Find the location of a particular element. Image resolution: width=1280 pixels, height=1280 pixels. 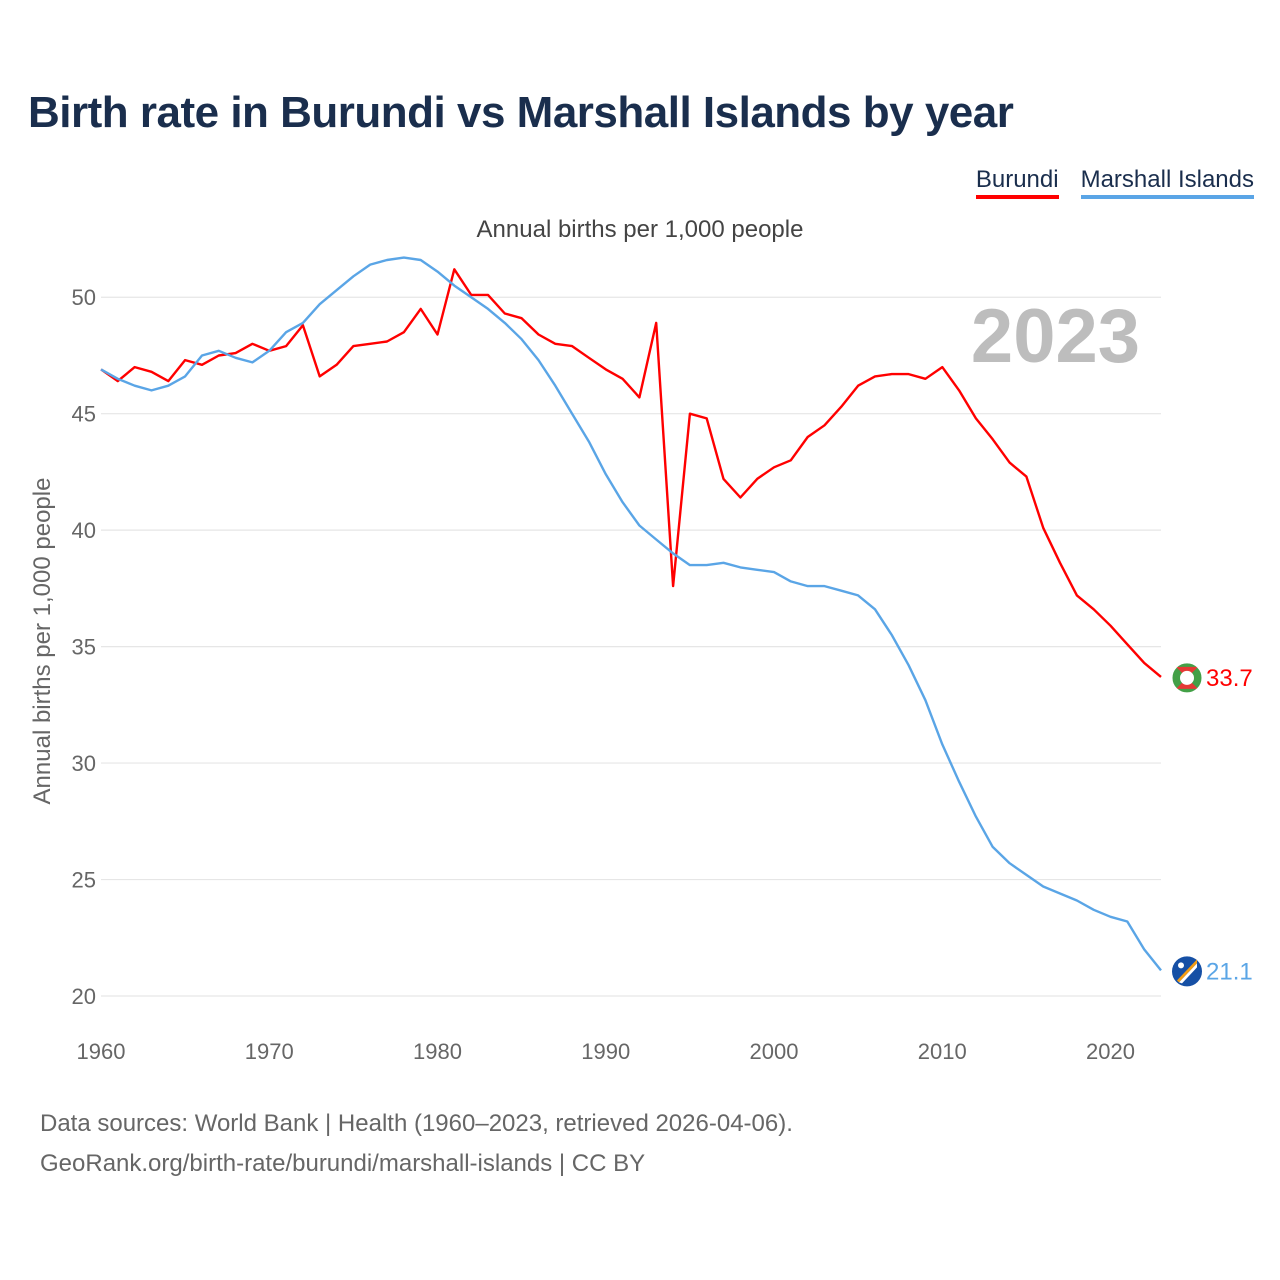

y-tick-label-30: 30 is located at coordinates (84, 763).